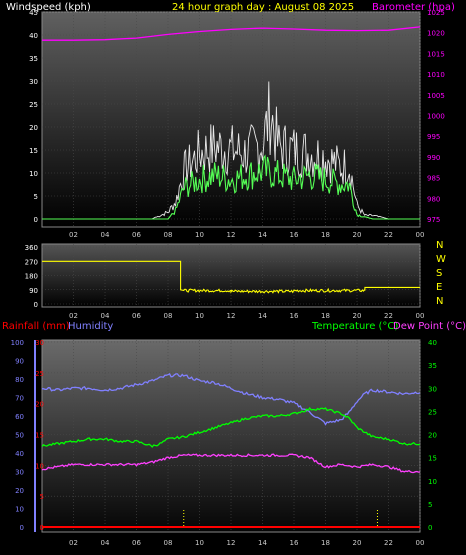 Image resolution: width=466 pixels, height=555 pixels. What do you see at coordinates (35, 436) in the screenshot?
I see `humidity-axis-bar` at bounding box center [35, 436].